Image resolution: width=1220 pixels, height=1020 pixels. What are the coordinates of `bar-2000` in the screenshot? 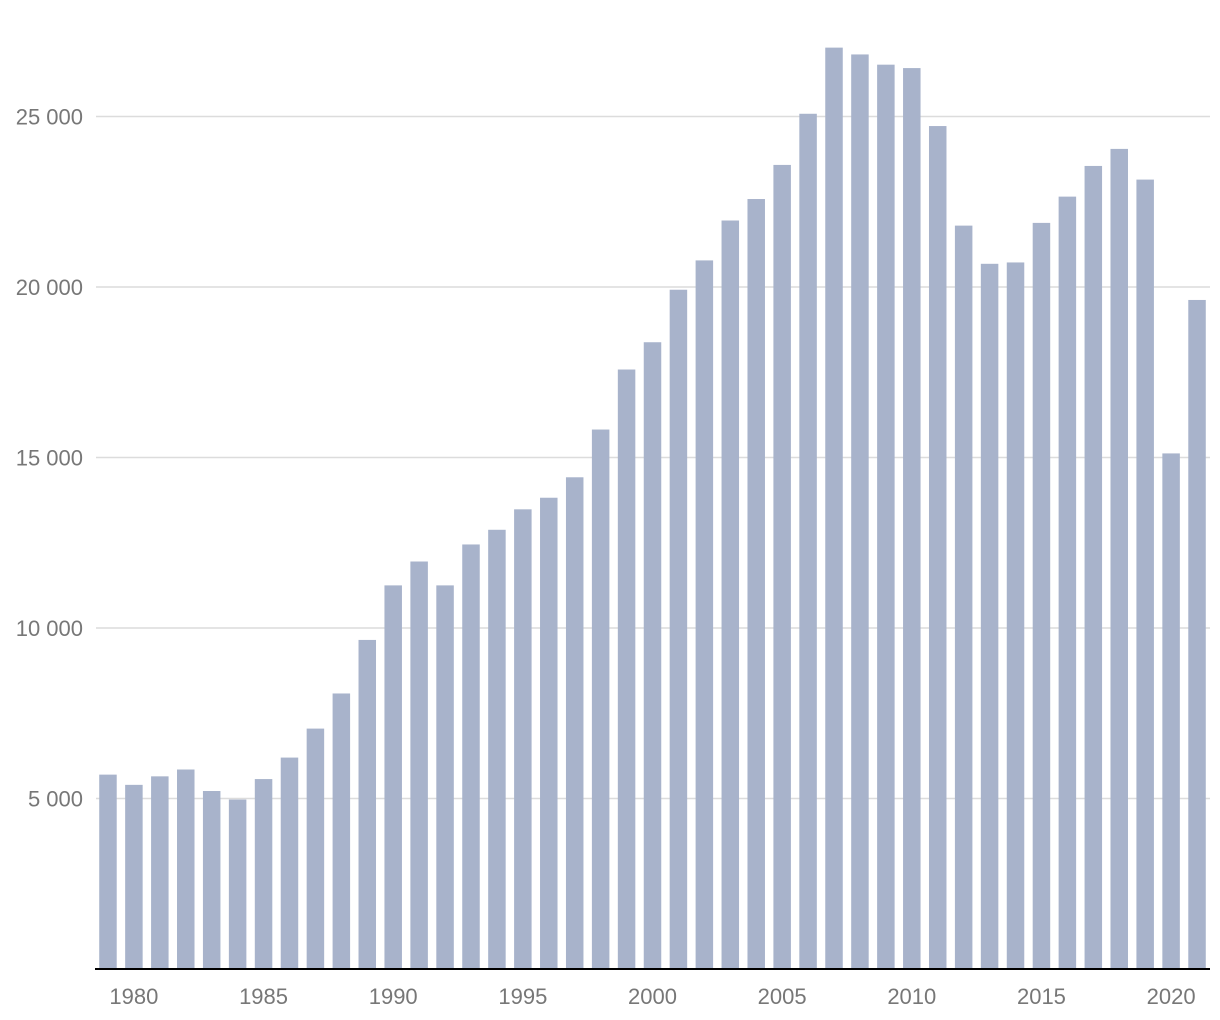 It's located at (652, 655).